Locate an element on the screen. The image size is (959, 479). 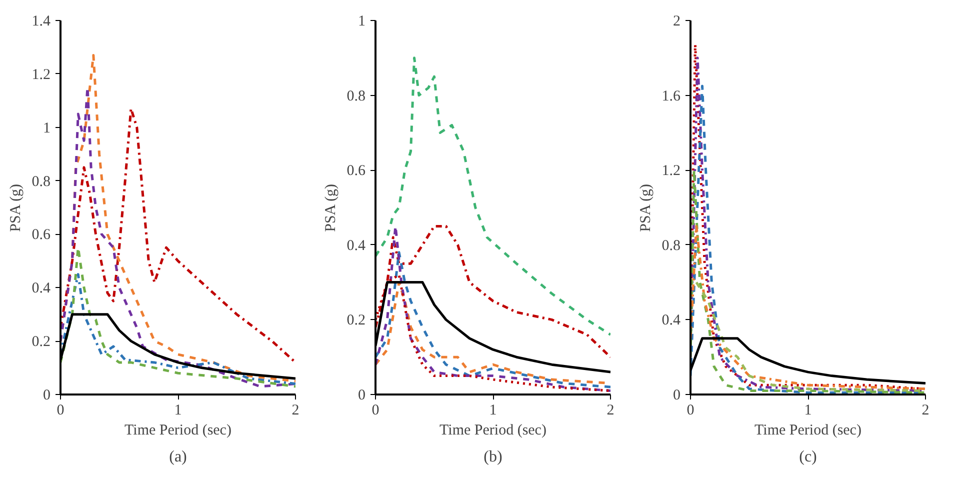
y-tick-label: 2 is located at coordinates (676, 22).